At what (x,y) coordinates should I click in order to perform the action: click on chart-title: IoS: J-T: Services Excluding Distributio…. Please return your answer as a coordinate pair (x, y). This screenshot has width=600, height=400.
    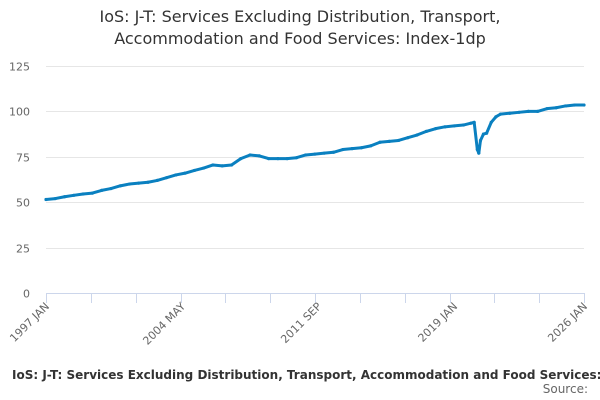
    Looking at the image, I should click on (300, 28).